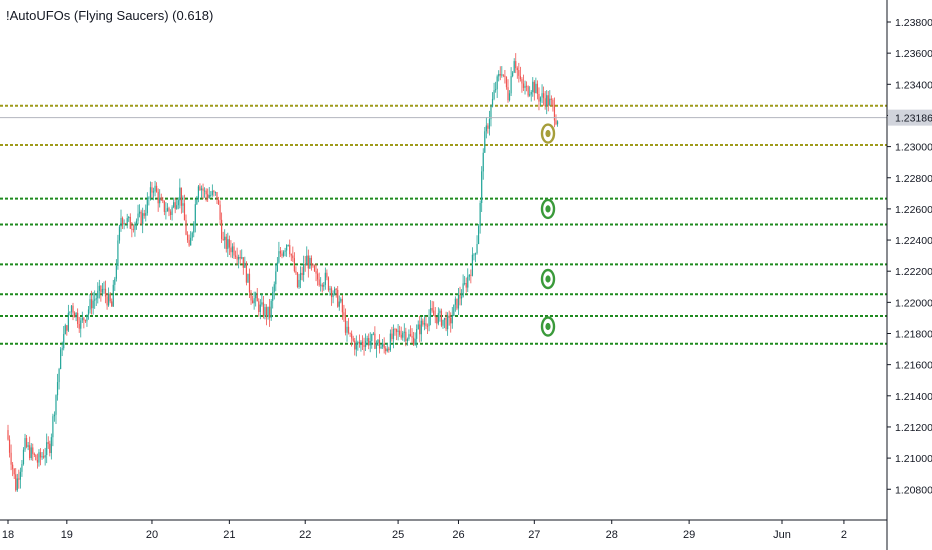 The height and width of the screenshot is (550, 932). Describe the element at coordinates (548, 133) in the screenshot. I see `ufo-marker-ring` at that location.